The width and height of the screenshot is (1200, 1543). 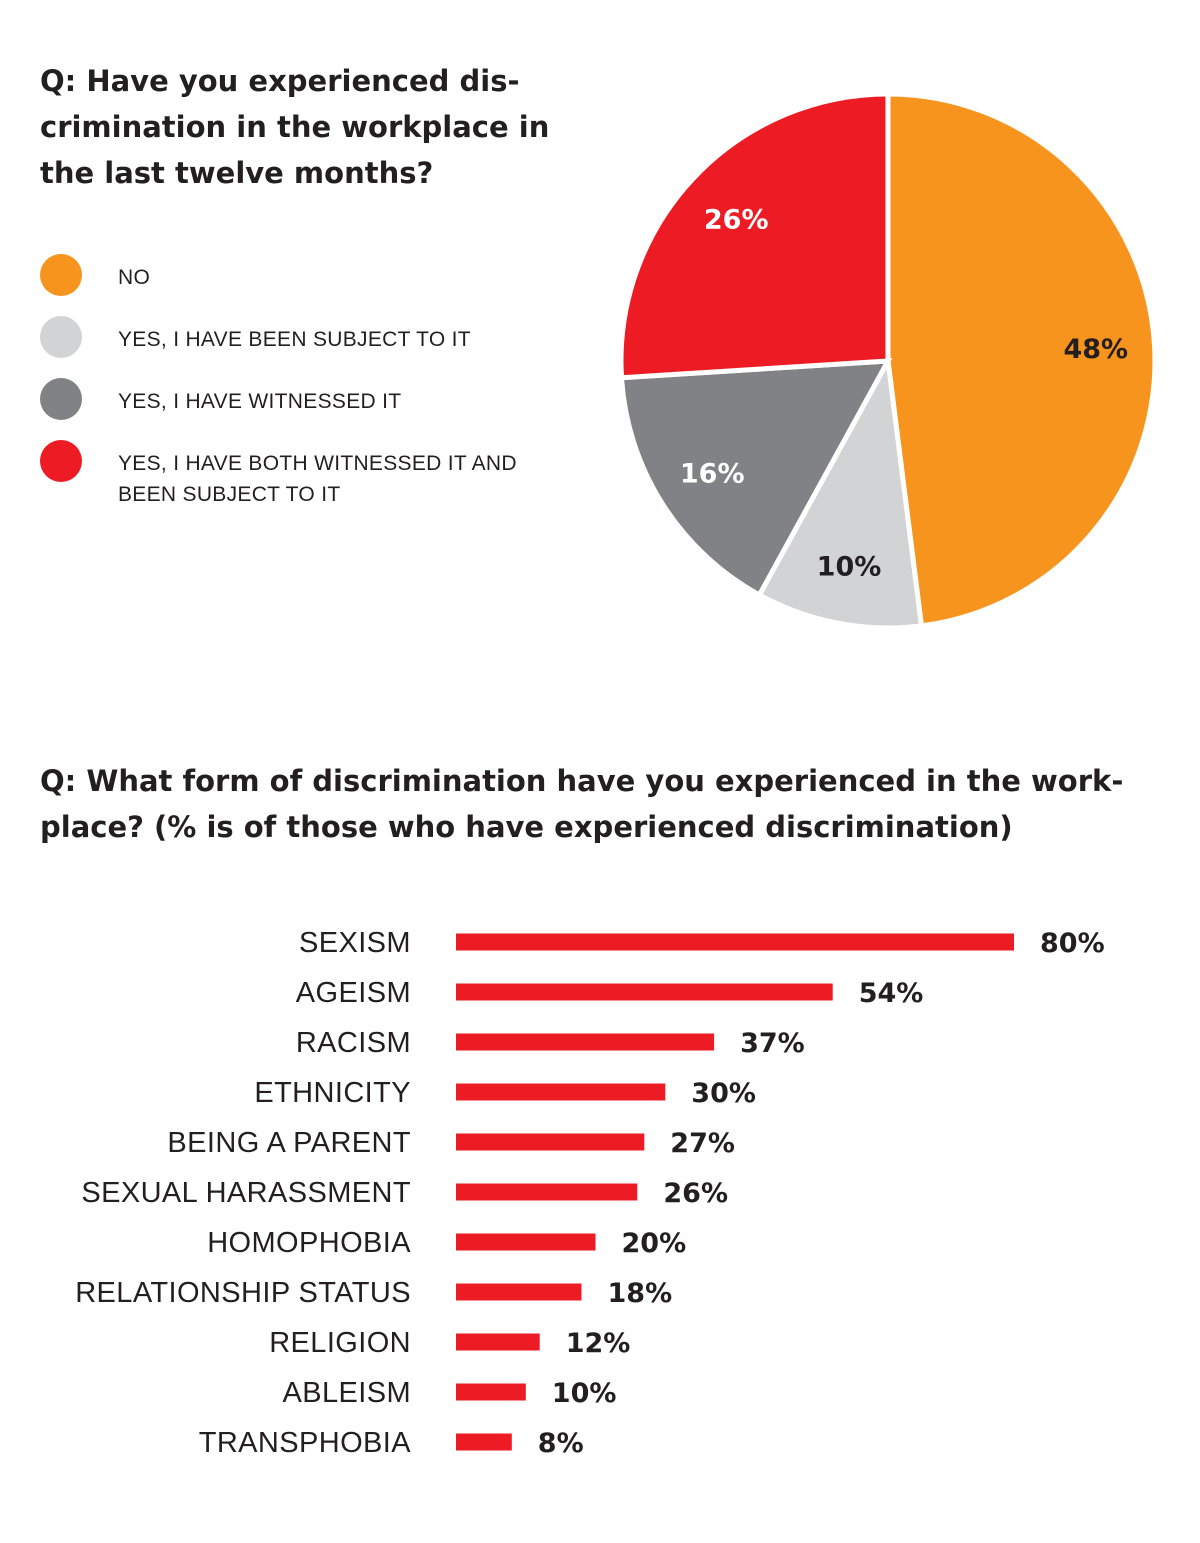 I want to click on pie-slice-label-1: 10%, so click(x=849, y=567).